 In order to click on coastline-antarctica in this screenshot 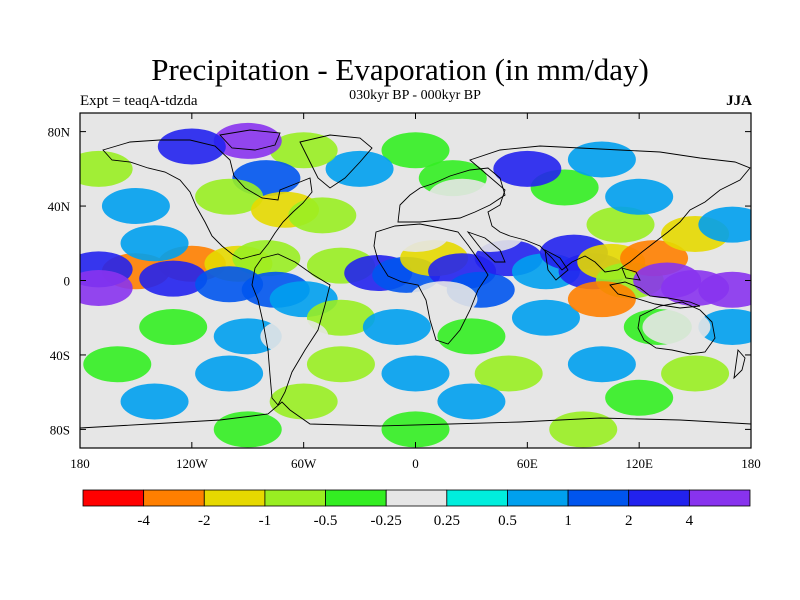, I will do `click(415, 415)`.